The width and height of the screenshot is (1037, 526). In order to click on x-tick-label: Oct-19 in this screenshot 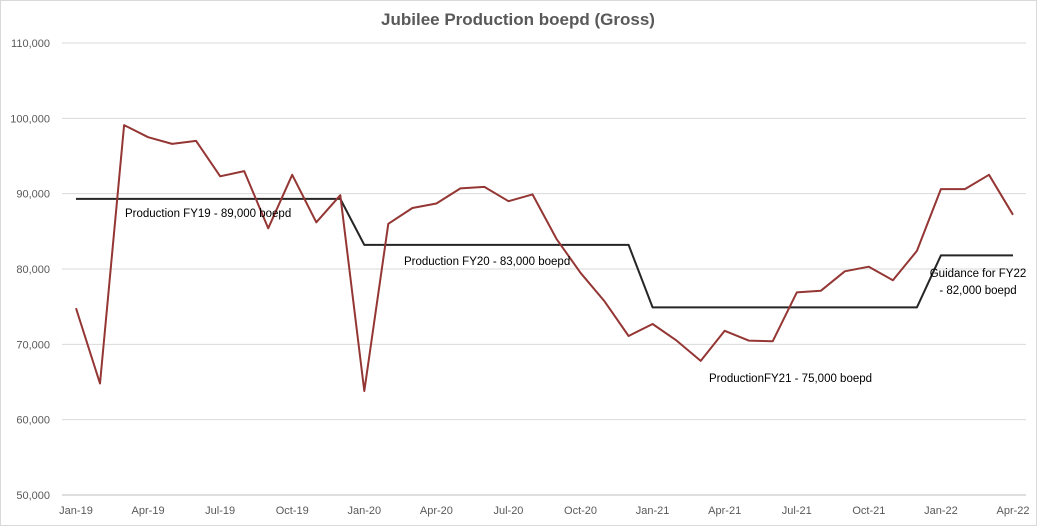, I will do `click(292, 511)`.